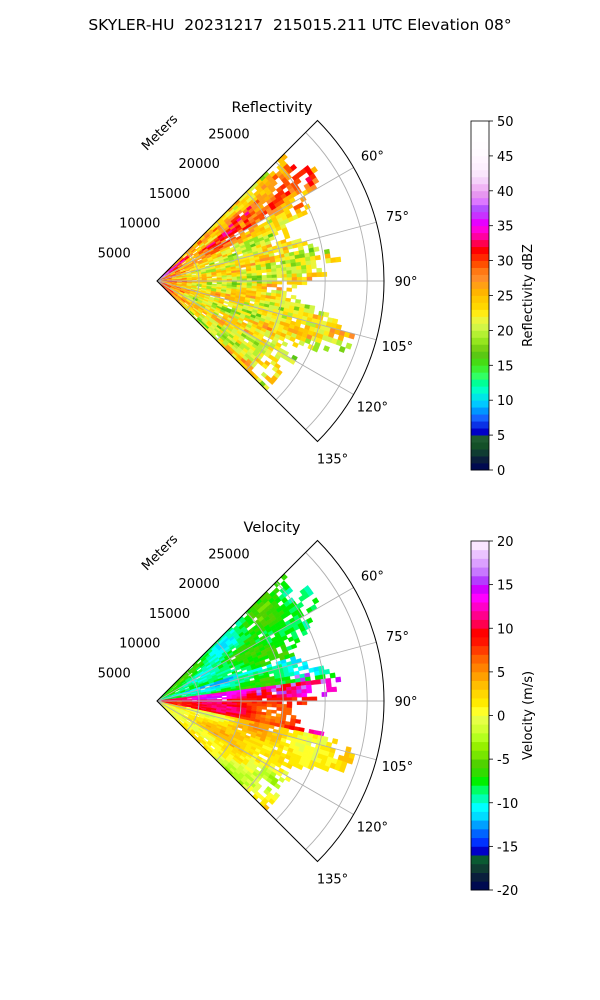 The height and width of the screenshot is (1000, 600). I want to click on refl-colorbar-tick-label: 30, so click(505, 262).